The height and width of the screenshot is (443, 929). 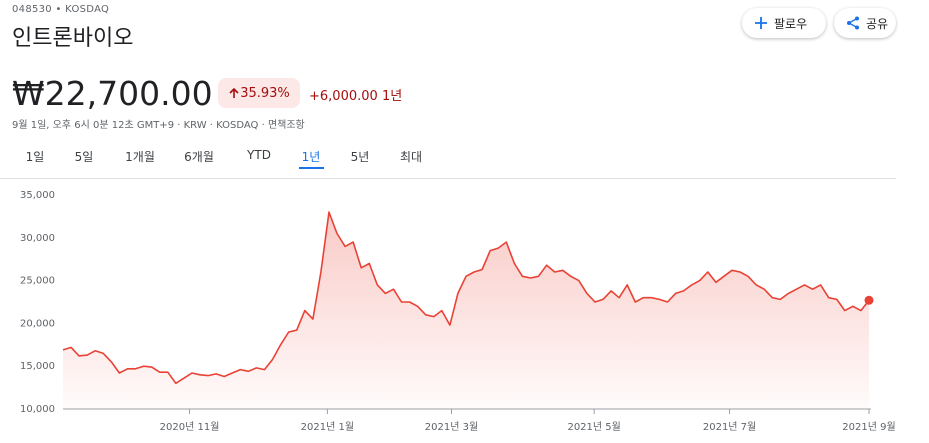 I want to click on x-tick-label: 2021년 7월, so click(x=729, y=427).